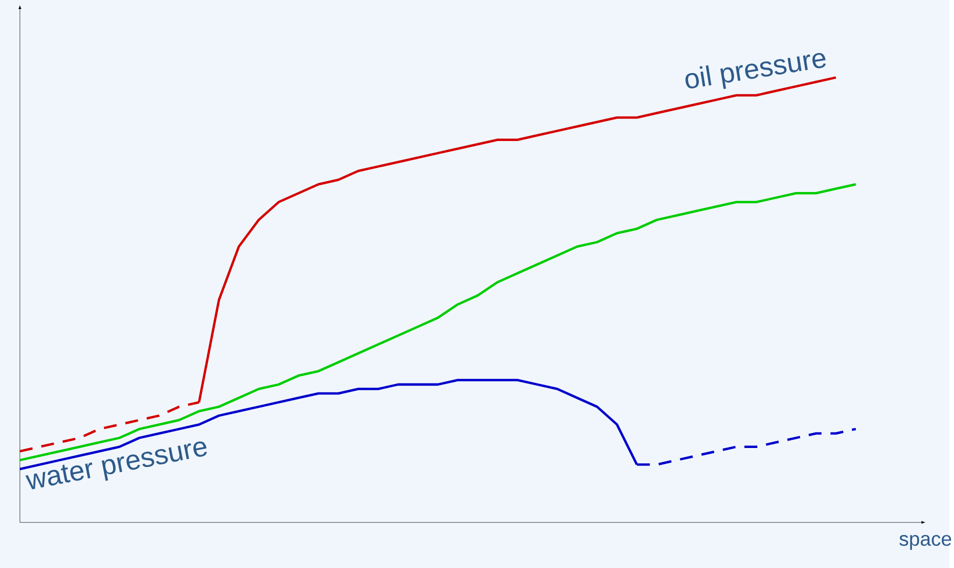  I want to click on text: oil pressure, so click(756, 70).